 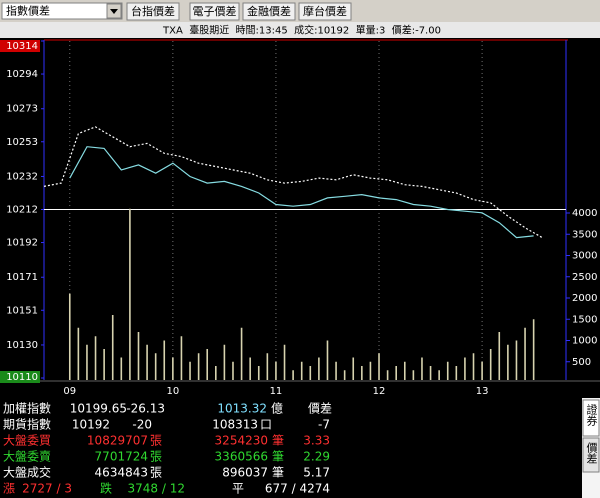 What do you see at coordinates (27, 472) in the screenshot?
I see `table-cell: 大盤成交` at bounding box center [27, 472].